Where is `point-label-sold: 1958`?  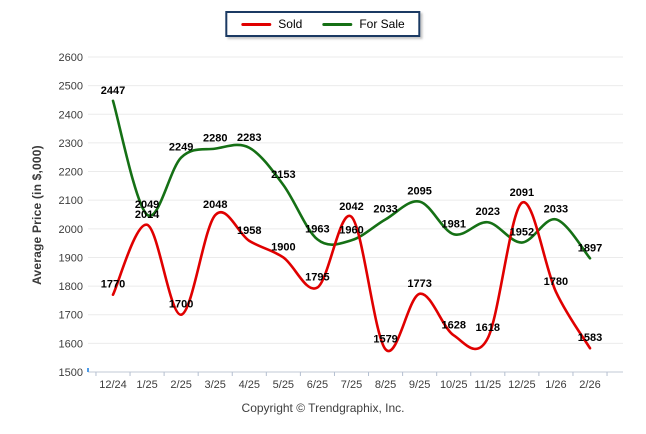 point-label-sold: 1958 is located at coordinates (249, 231).